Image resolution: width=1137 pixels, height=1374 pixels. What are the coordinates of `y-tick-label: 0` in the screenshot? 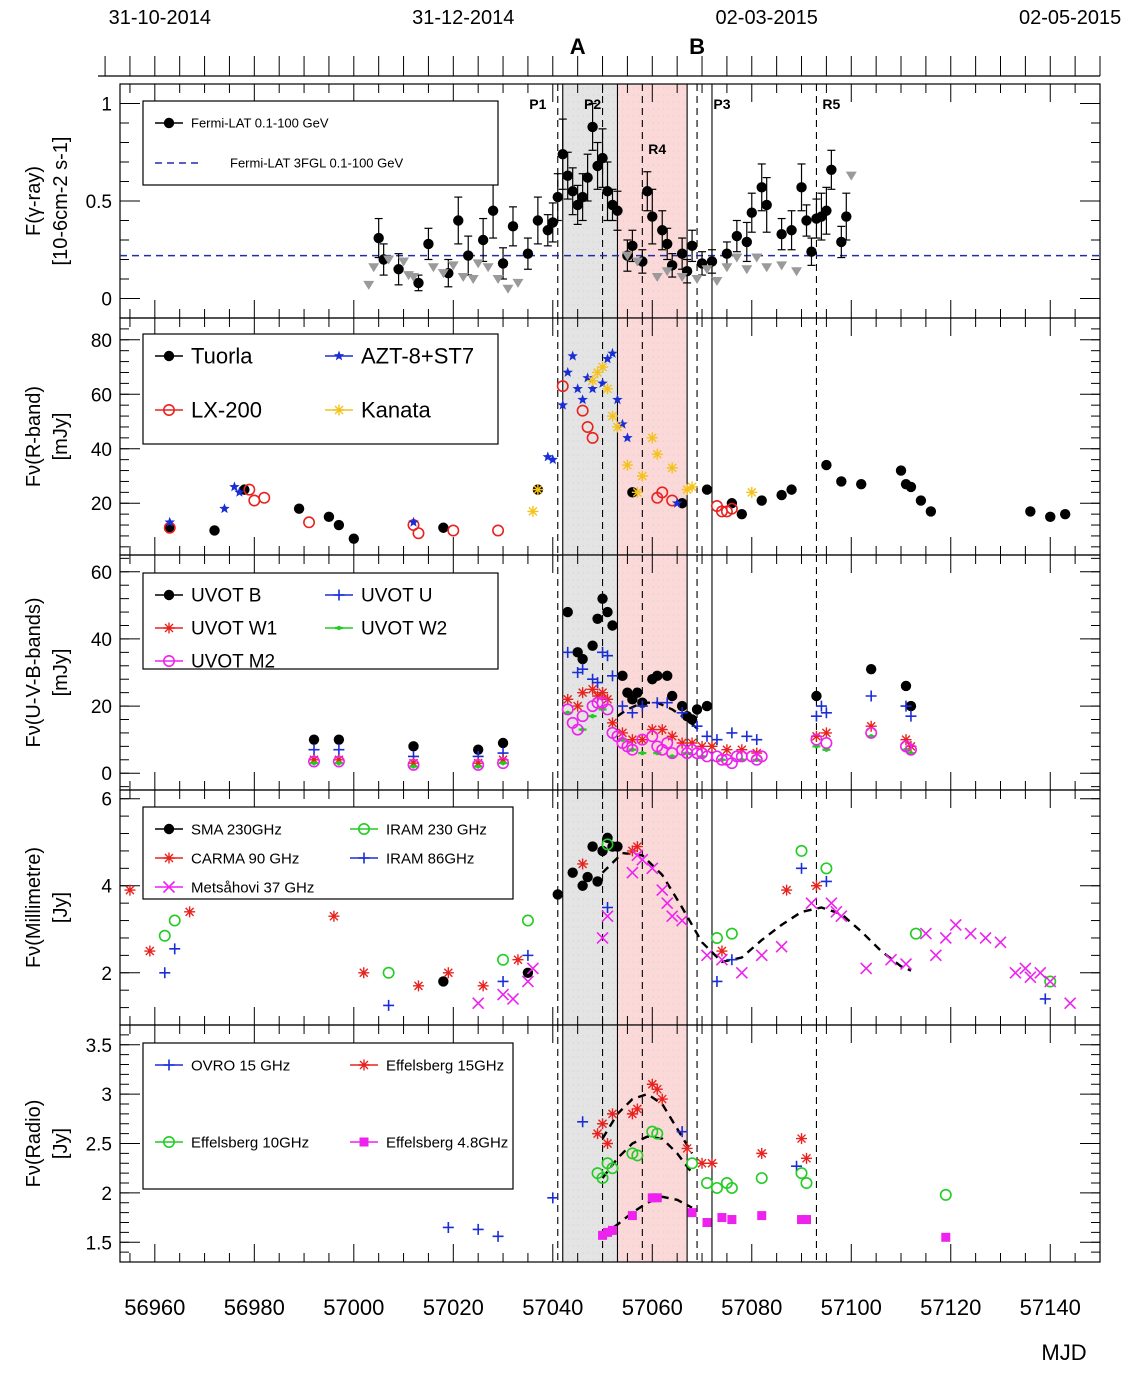 It's located at (106, 774).